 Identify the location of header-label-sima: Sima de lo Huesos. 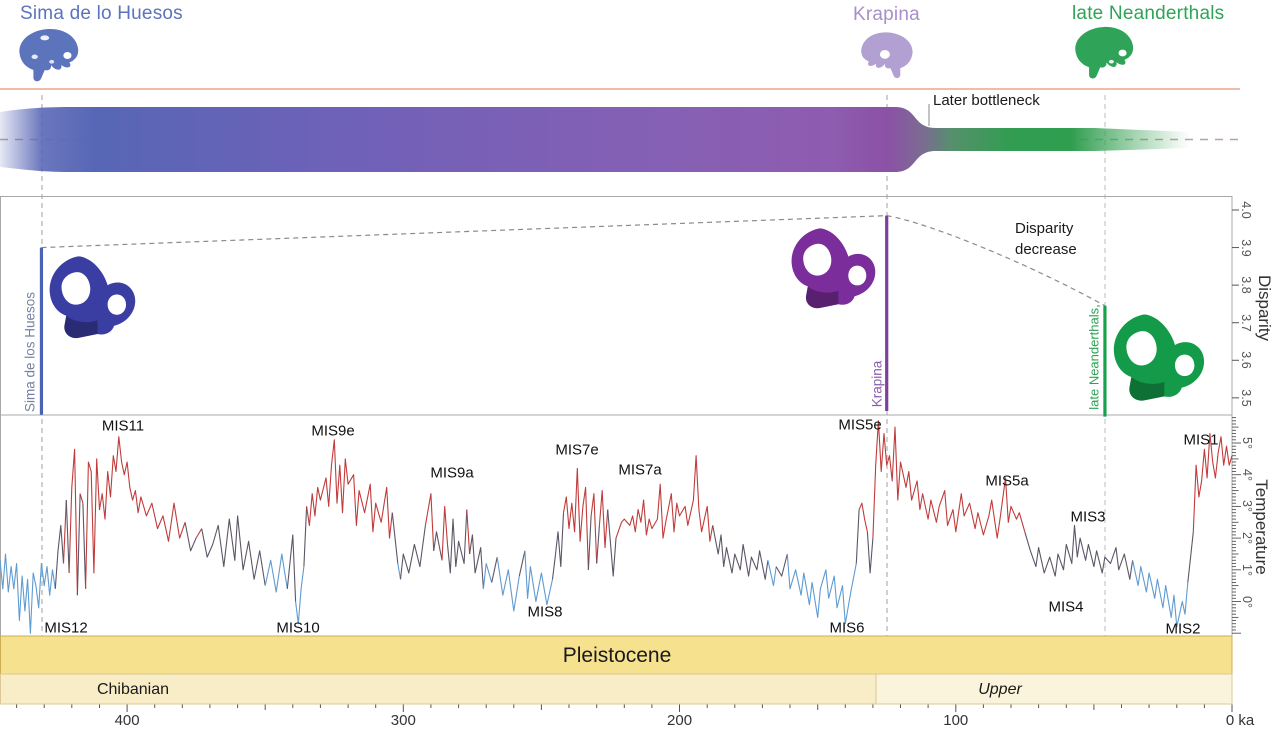
(101, 13).